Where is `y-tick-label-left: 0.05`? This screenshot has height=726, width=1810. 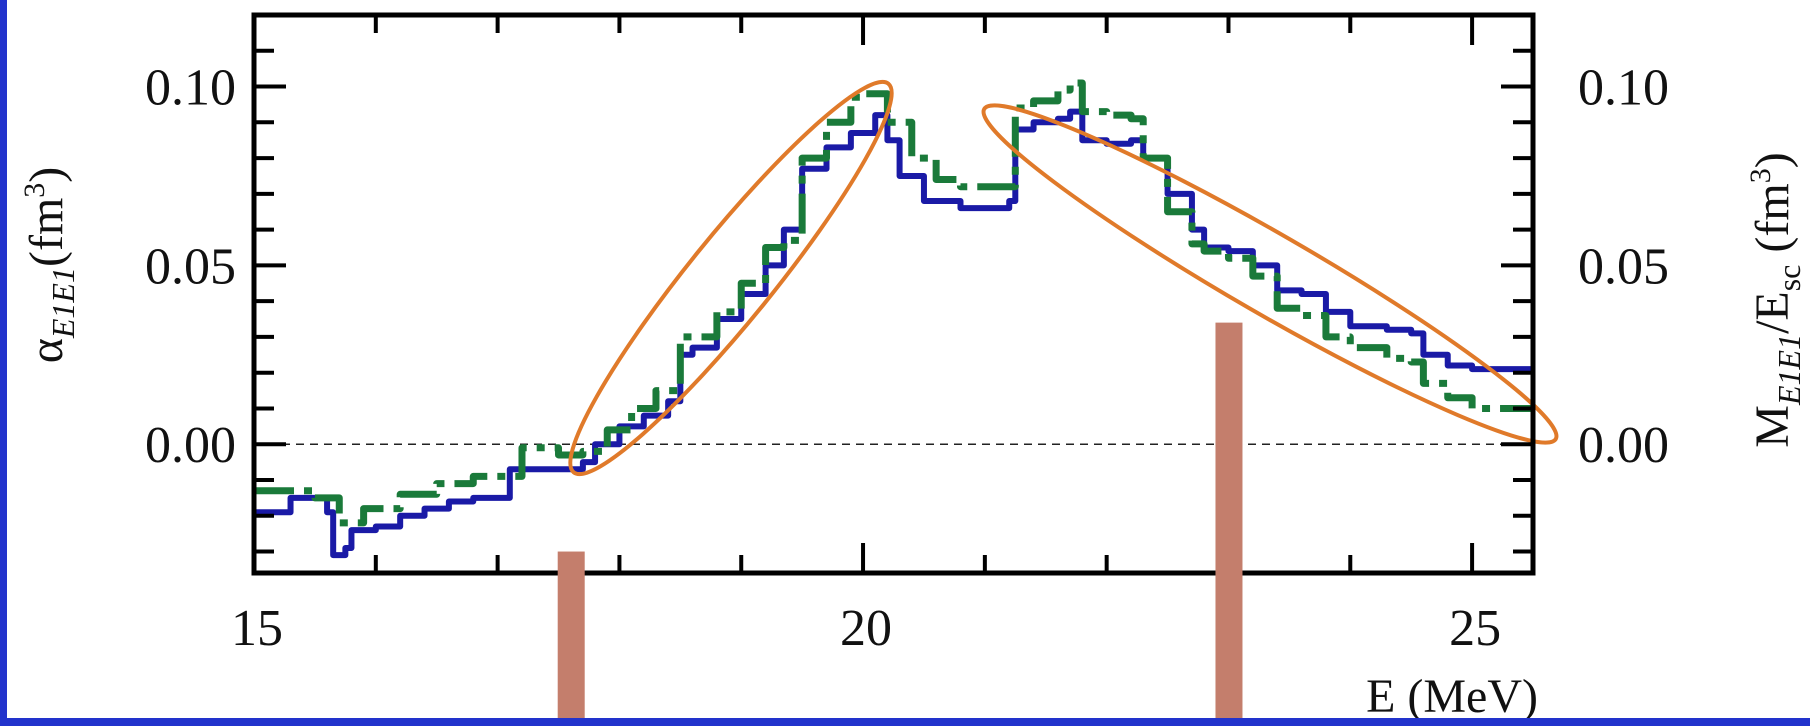 y-tick-label-left: 0.05 is located at coordinates (190, 266).